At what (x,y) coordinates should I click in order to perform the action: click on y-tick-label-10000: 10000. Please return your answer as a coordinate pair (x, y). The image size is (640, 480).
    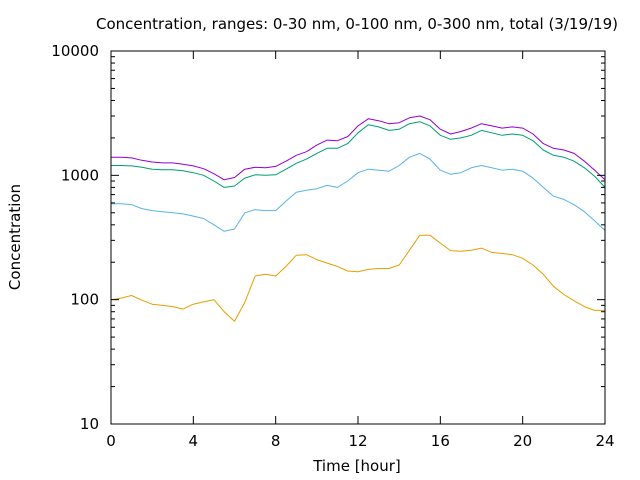
    Looking at the image, I should click on (75, 51).